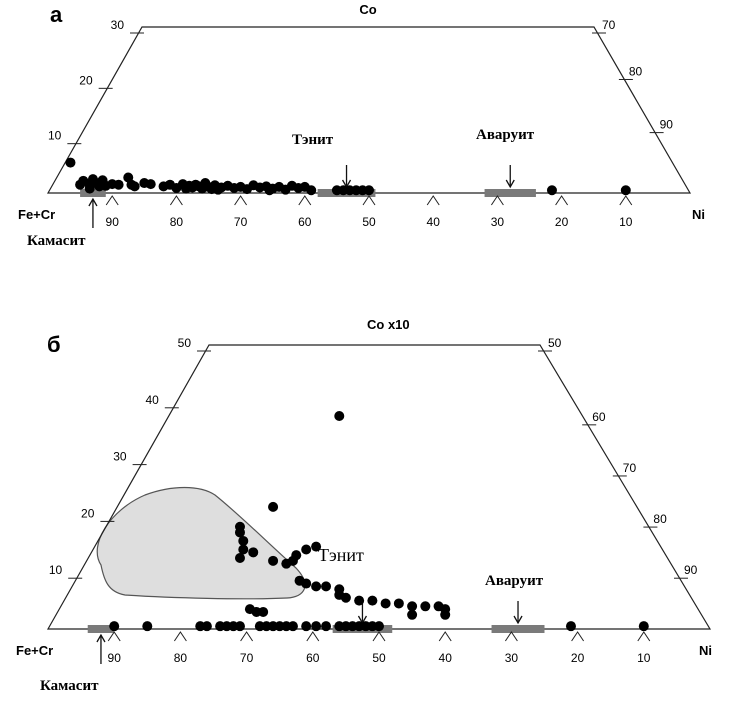 Image resolution: width=749 pixels, height=708 pixels. I want to click on panel-b-awaruite-label: Аваруит, so click(514, 581).